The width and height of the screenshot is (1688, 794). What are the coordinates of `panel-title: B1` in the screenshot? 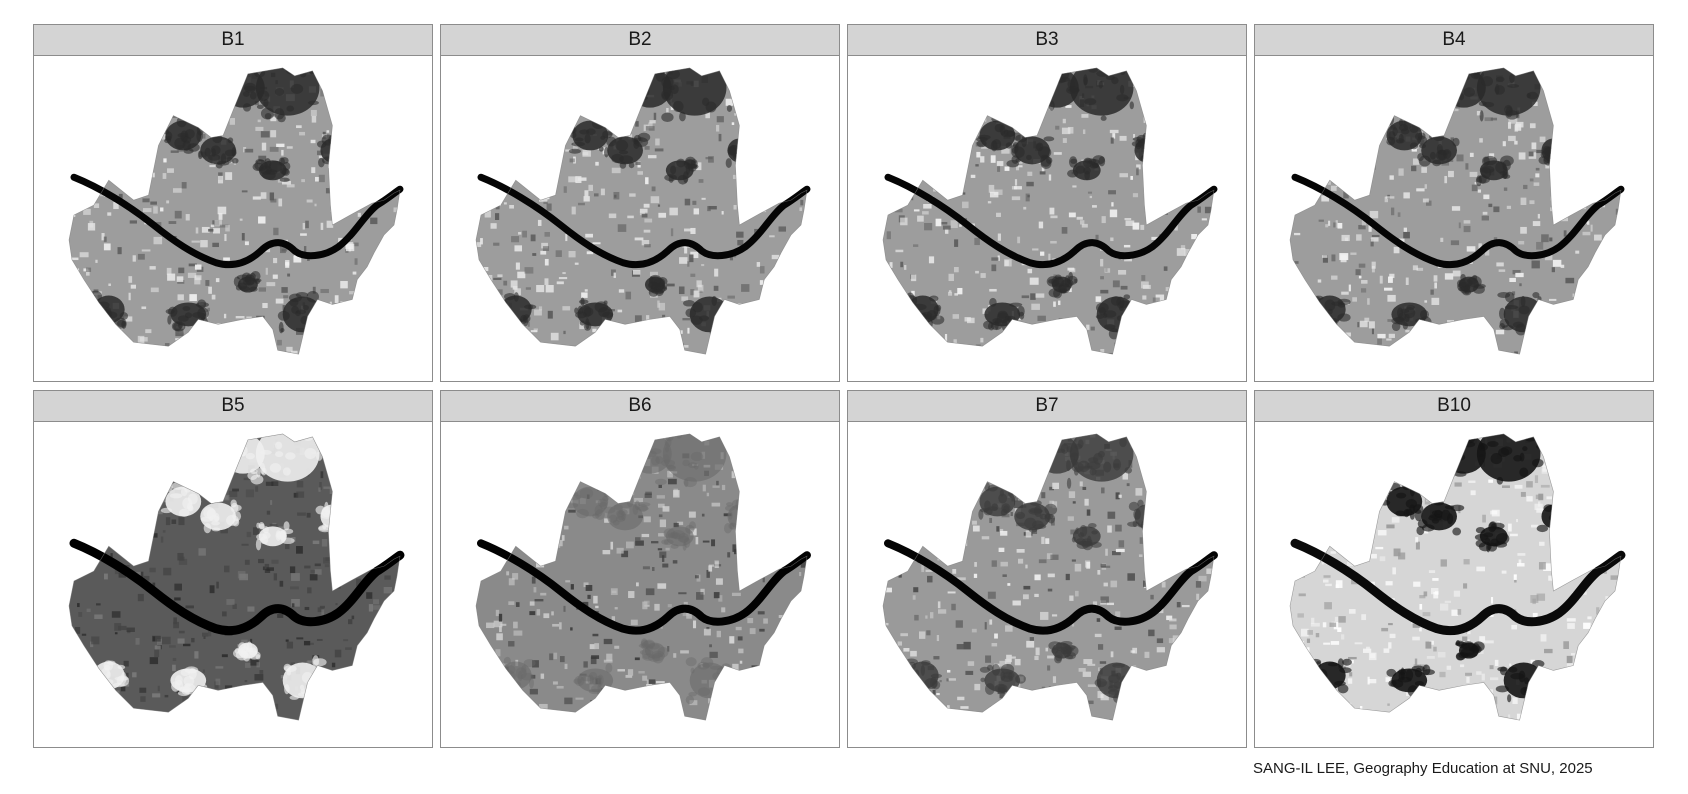 It's located at (233, 40).